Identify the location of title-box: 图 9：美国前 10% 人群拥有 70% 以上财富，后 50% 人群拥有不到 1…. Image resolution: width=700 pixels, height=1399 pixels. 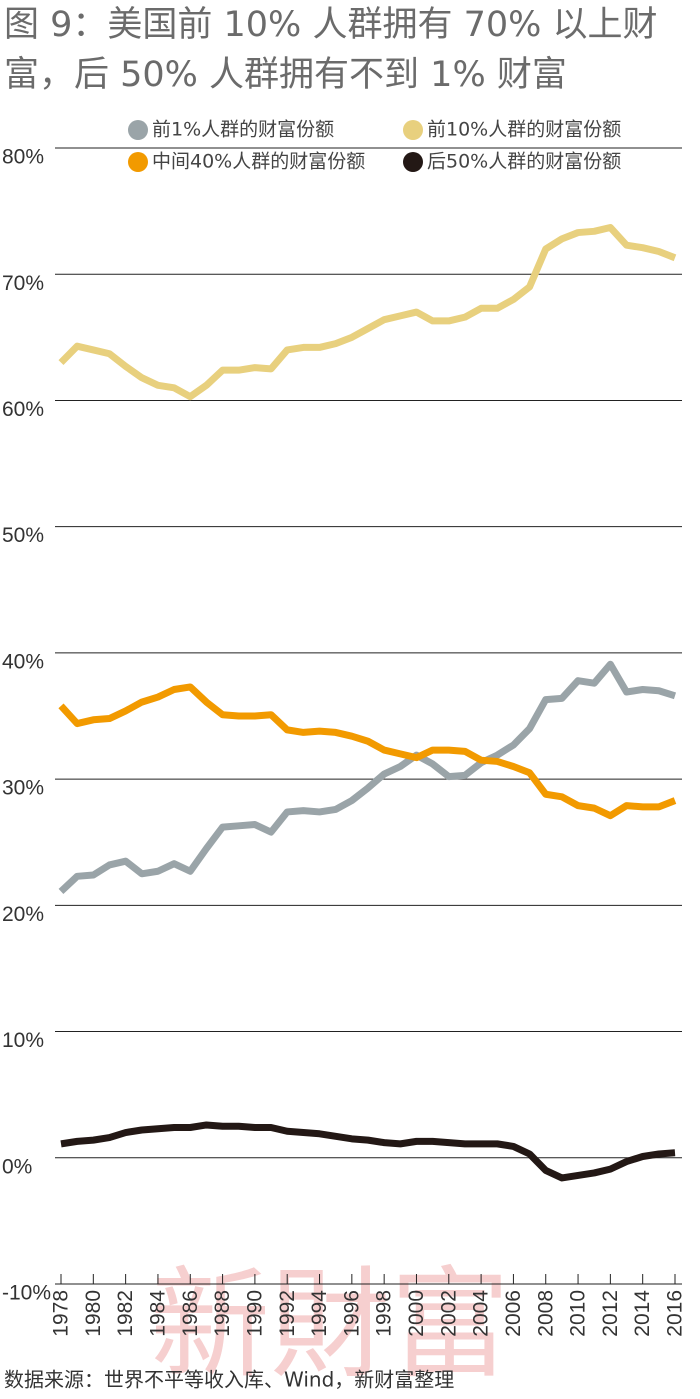
(331, 50).